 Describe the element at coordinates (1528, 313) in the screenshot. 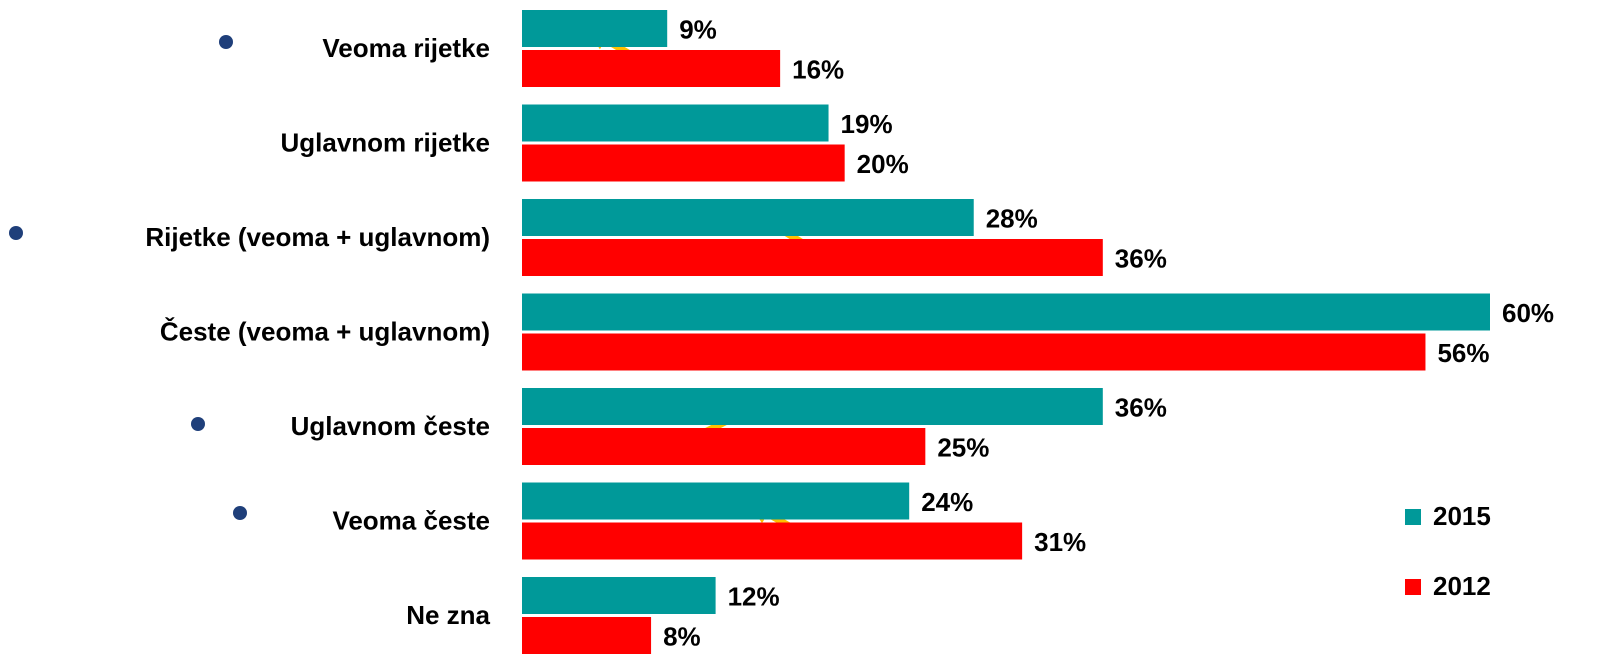

I see `value-label: 60%` at that location.